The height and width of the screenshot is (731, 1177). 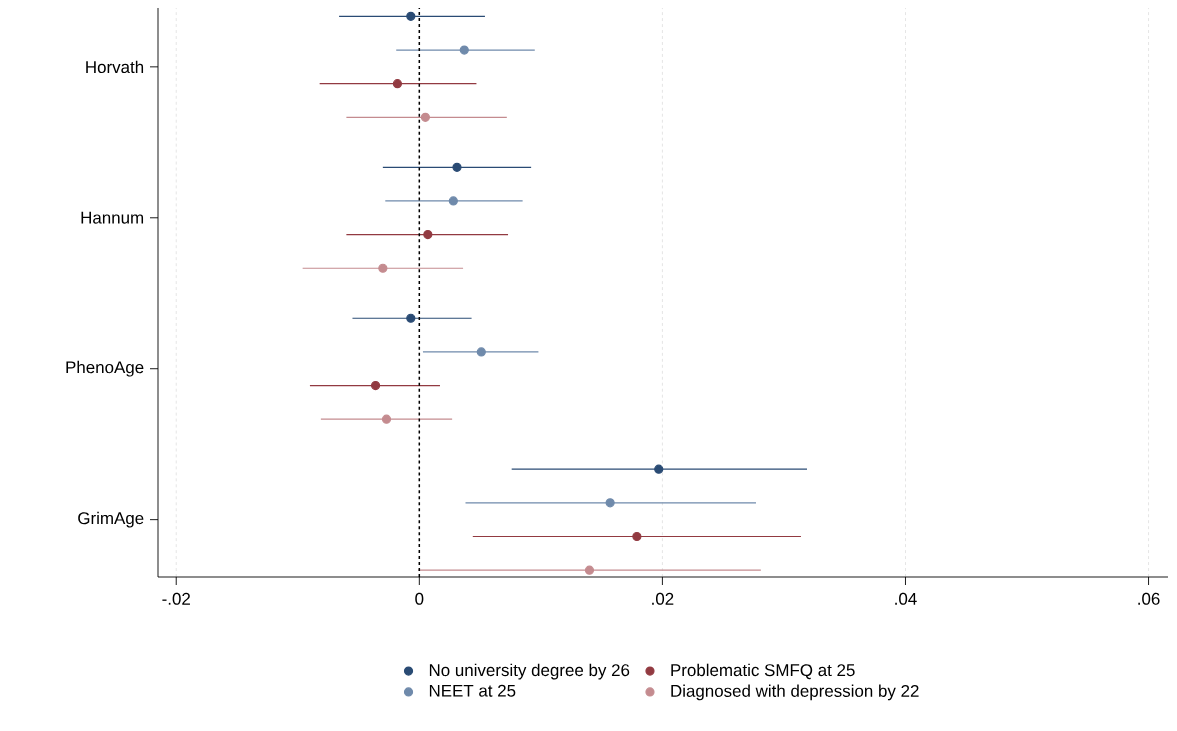 I want to click on x-tick-label: .06, so click(x=1149, y=598).